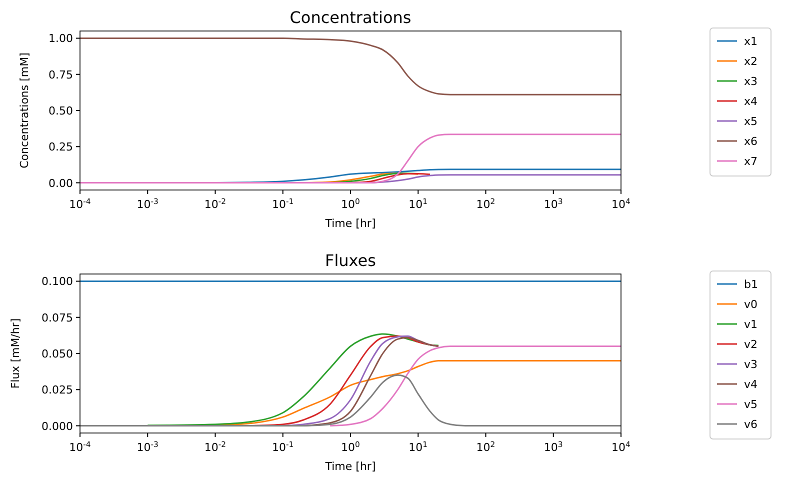 This screenshot has height=489, width=787. What do you see at coordinates (751, 364) in the screenshot?
I see `legend-label: v3` at bounding box center [751, 364].